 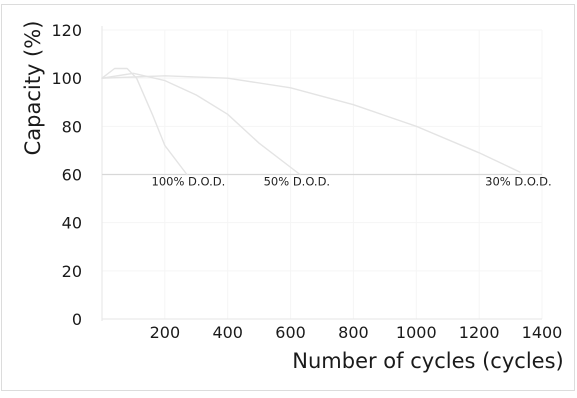 What do you see at coordinates (72, 175) in the screenshot?
I see `y-tick-label: 60` at bounding box center [72, 175].